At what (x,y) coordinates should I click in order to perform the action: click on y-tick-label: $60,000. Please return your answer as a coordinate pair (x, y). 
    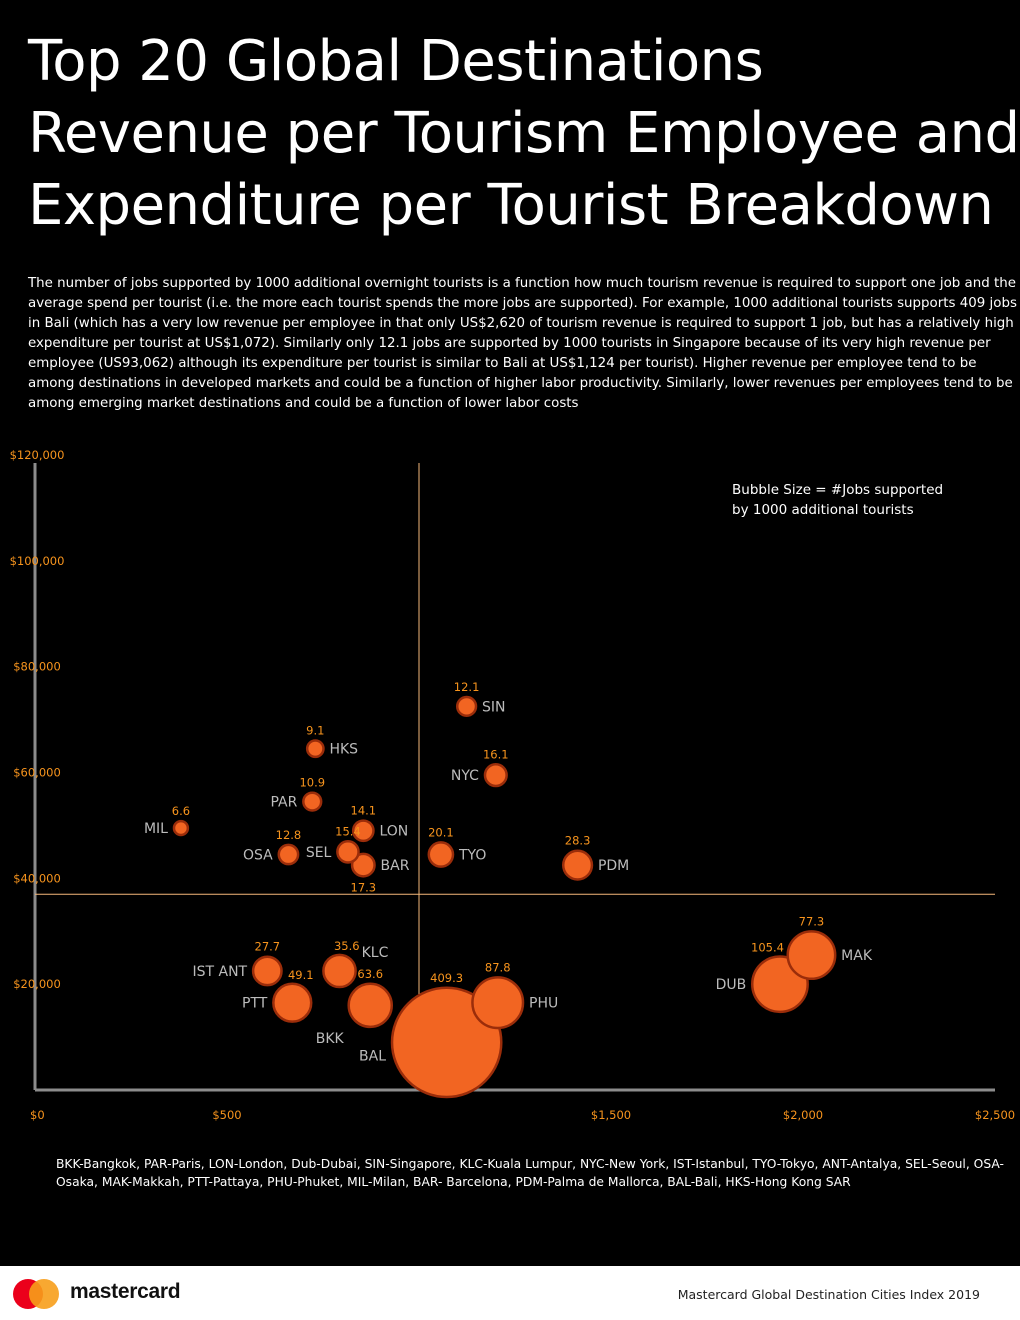
    Looking at the image, I should click on (37, 773).